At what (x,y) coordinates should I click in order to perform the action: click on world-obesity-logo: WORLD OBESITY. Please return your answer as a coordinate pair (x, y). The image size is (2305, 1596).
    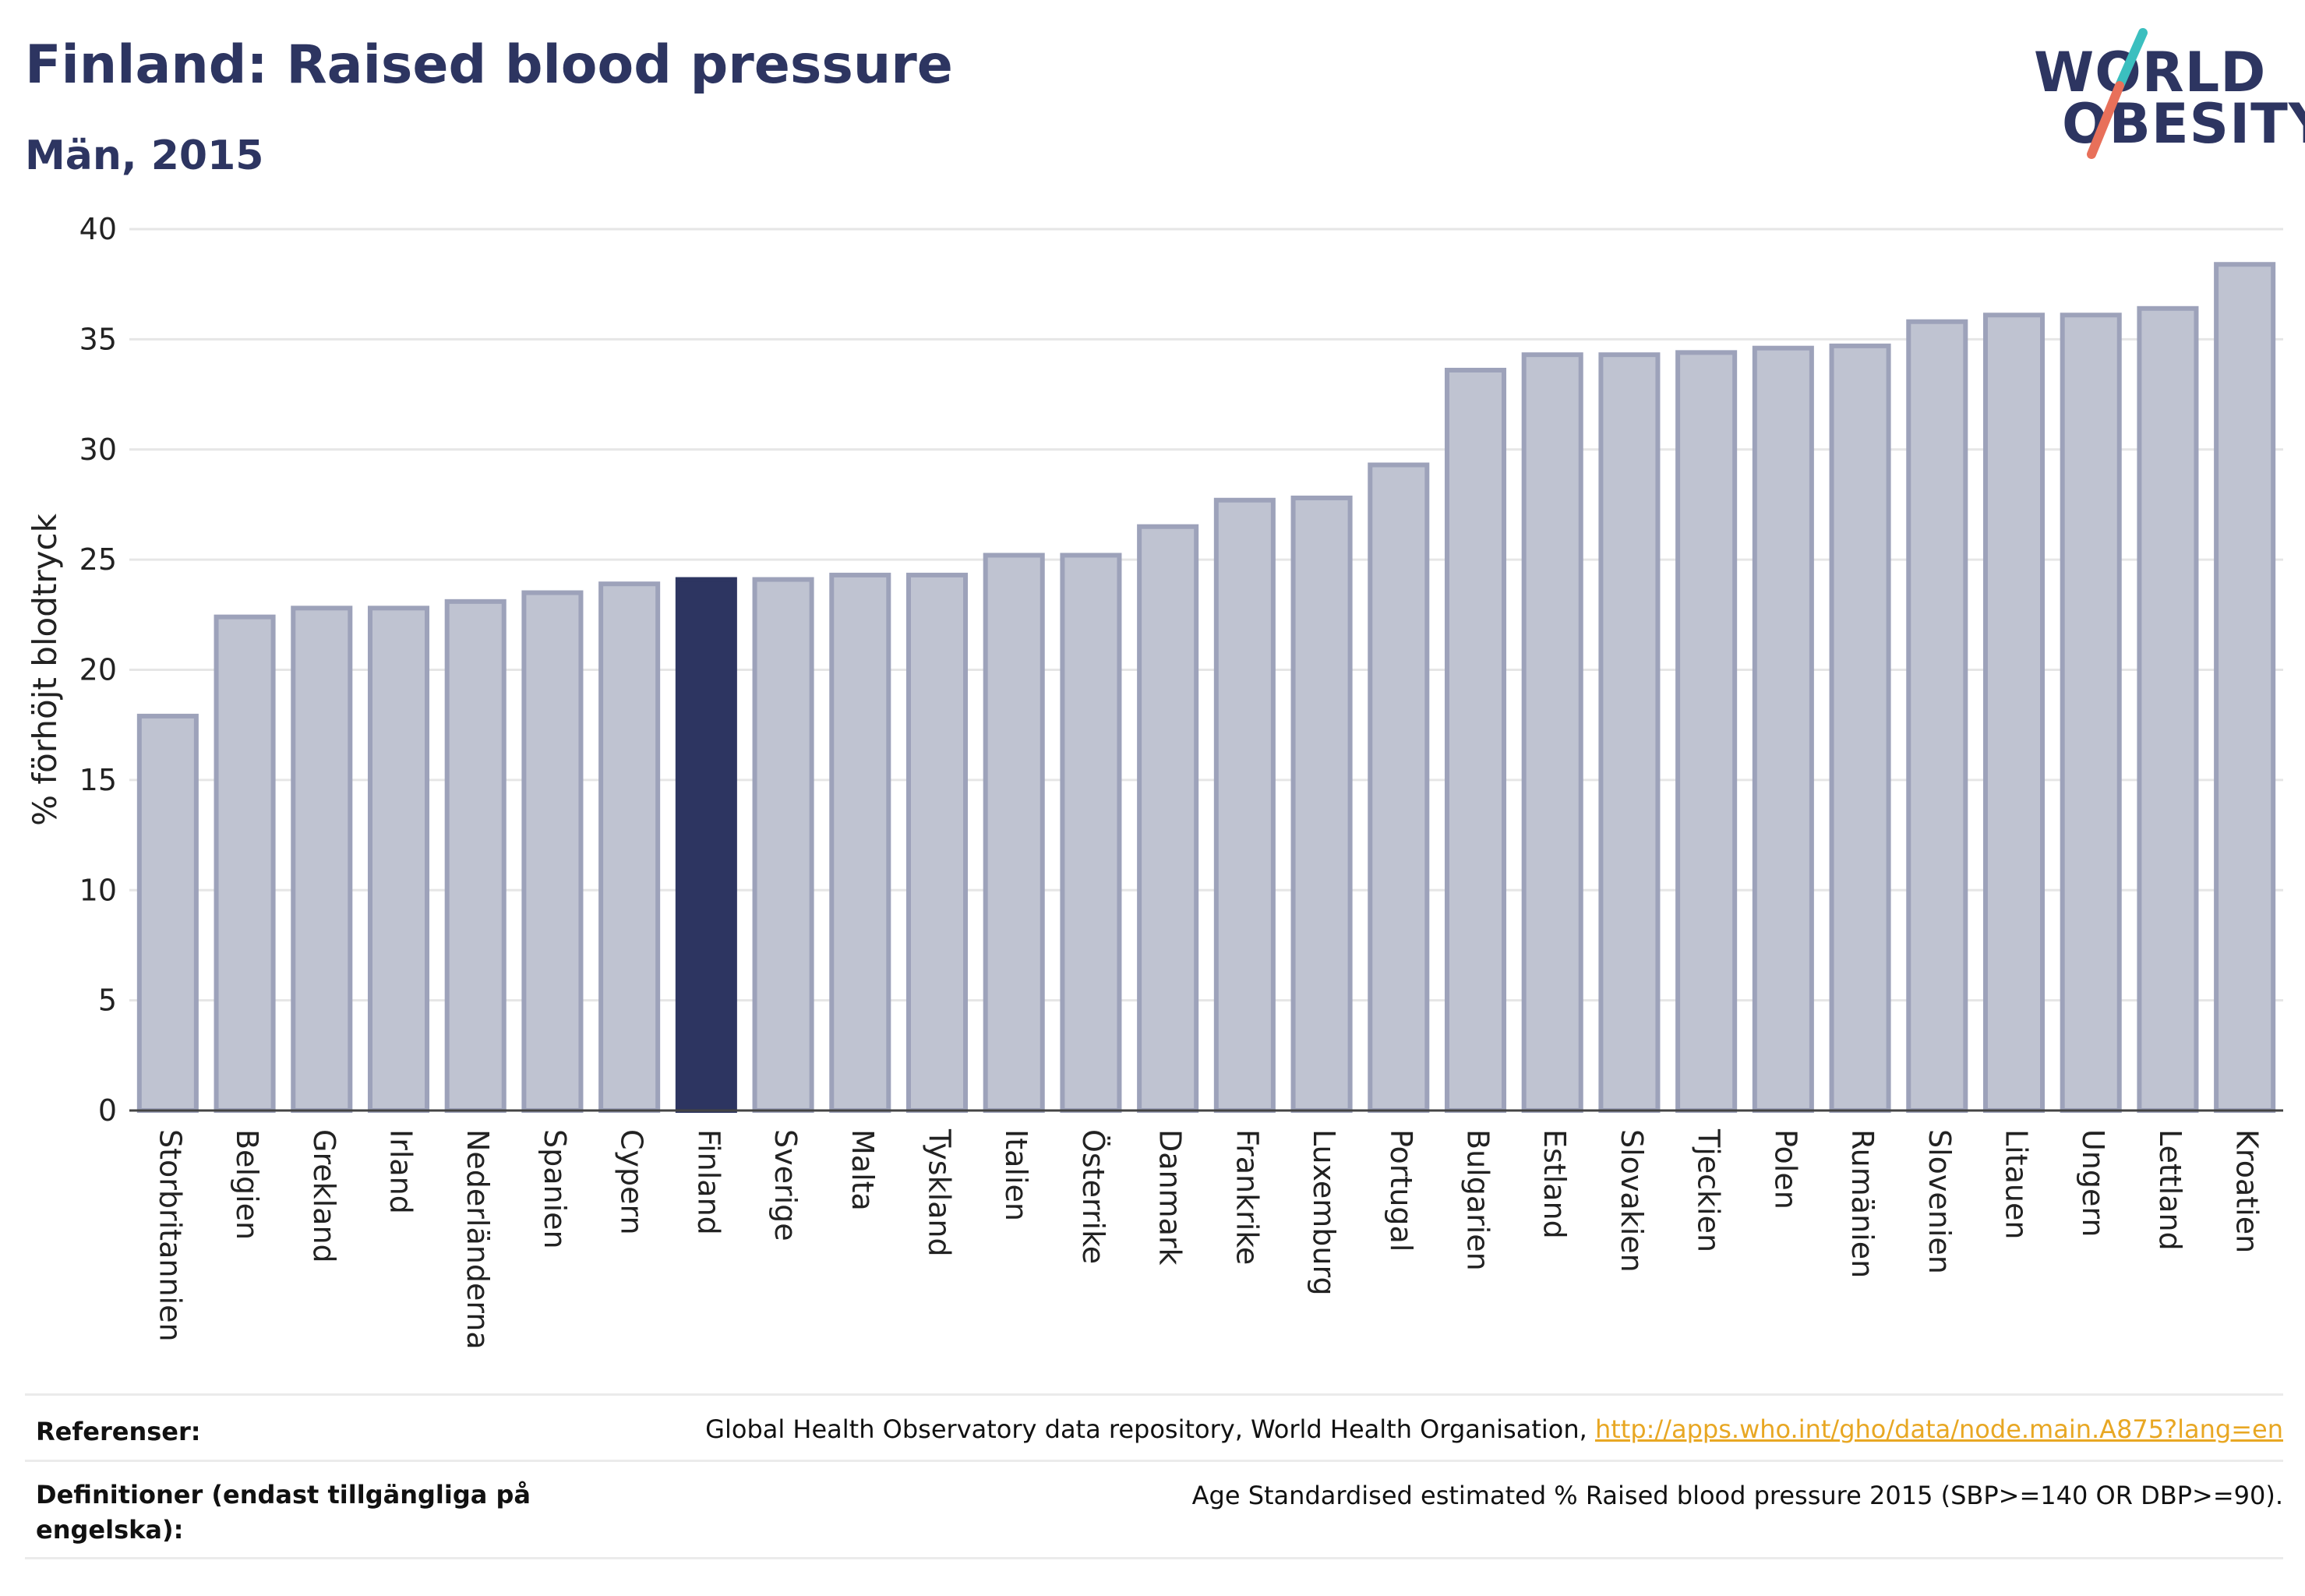
    Looking at the image, I should click on (2169, 93).